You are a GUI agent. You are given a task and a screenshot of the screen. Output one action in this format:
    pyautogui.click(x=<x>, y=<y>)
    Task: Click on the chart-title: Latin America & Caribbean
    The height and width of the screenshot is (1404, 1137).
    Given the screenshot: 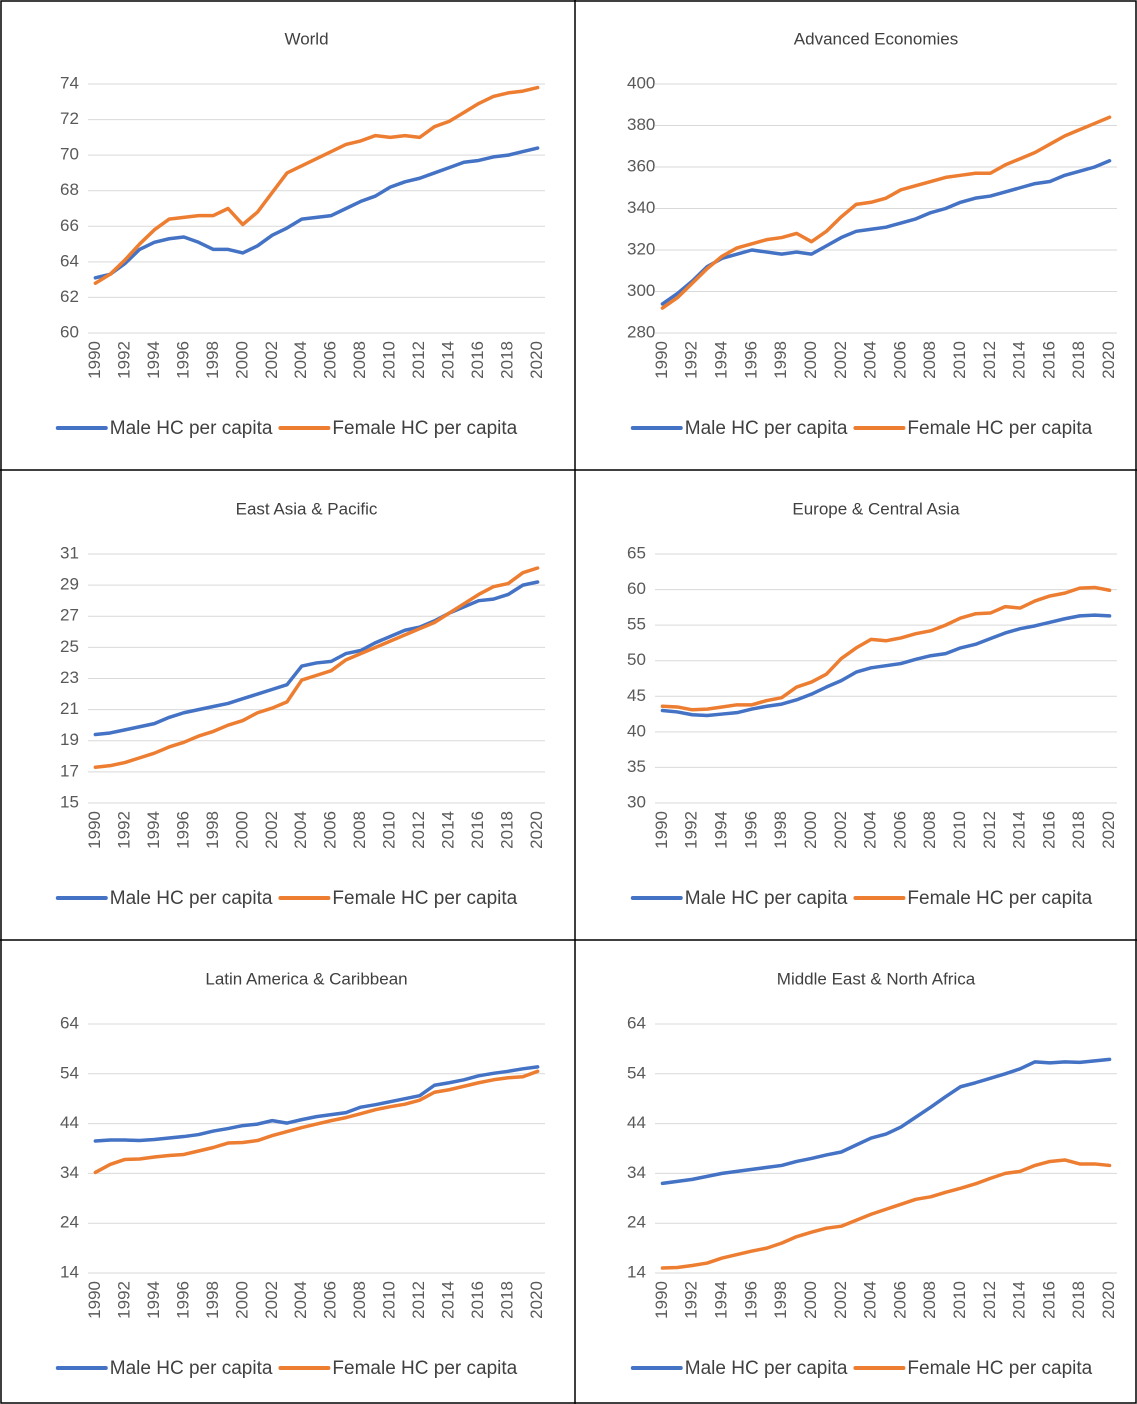 What is the action you would take?
    pyautogui.click(x=306, y=978)
    